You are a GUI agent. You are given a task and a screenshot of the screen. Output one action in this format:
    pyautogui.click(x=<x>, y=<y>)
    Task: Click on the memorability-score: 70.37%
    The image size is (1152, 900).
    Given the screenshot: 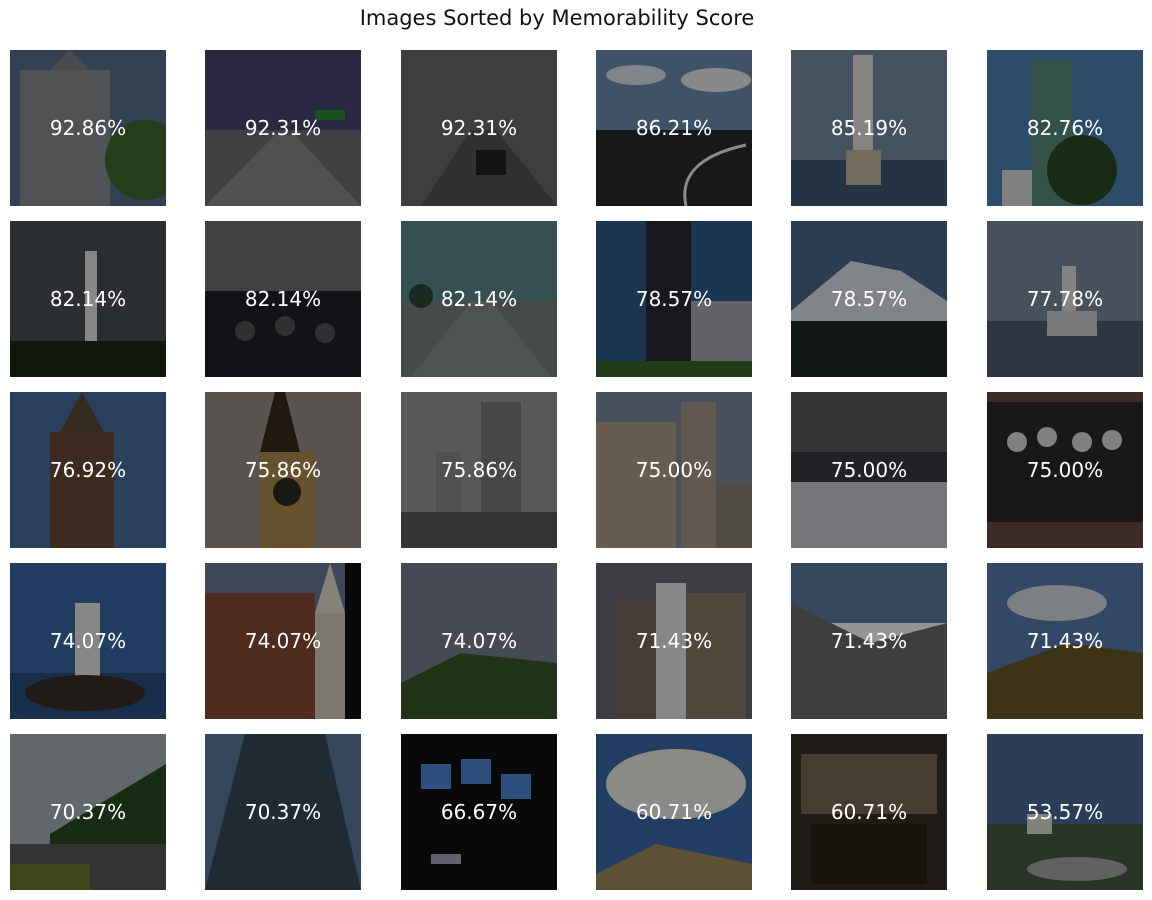 What is the action you would take?
    pyautogui.click(x=88, y=812)
    